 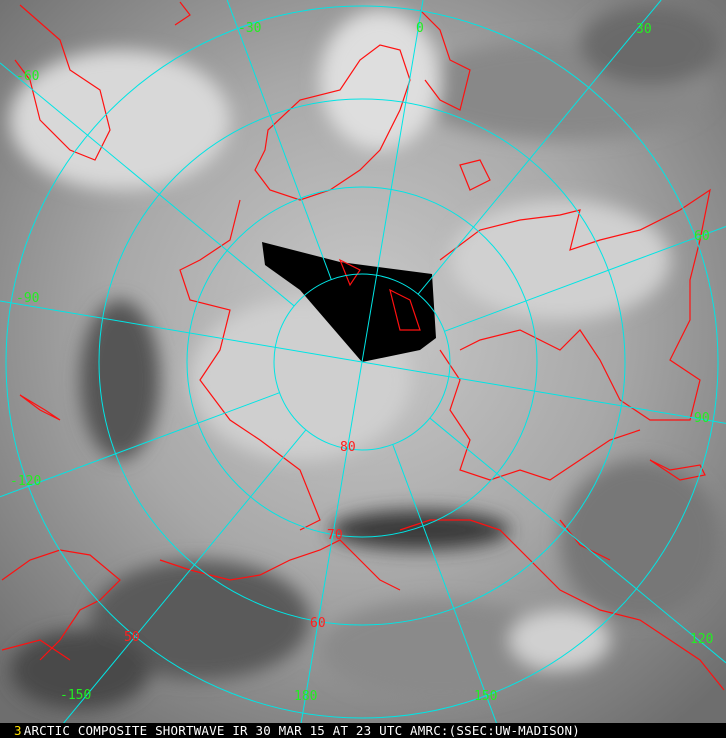 What do you see at coordinates (75, 695) in the screenshot?
I see `longitude-label: -150` at bounding box center [75, 695].